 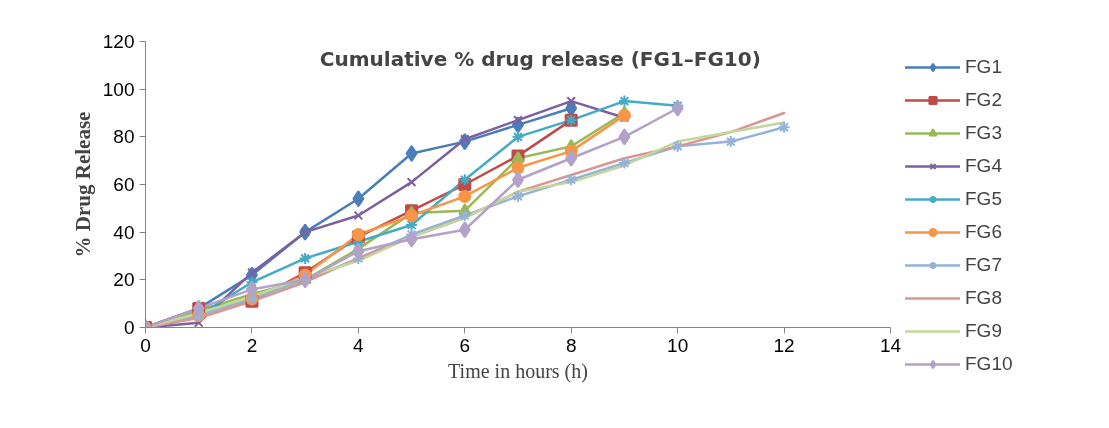 I want to click on legend-label: FG7, so click(x=983, y=265).